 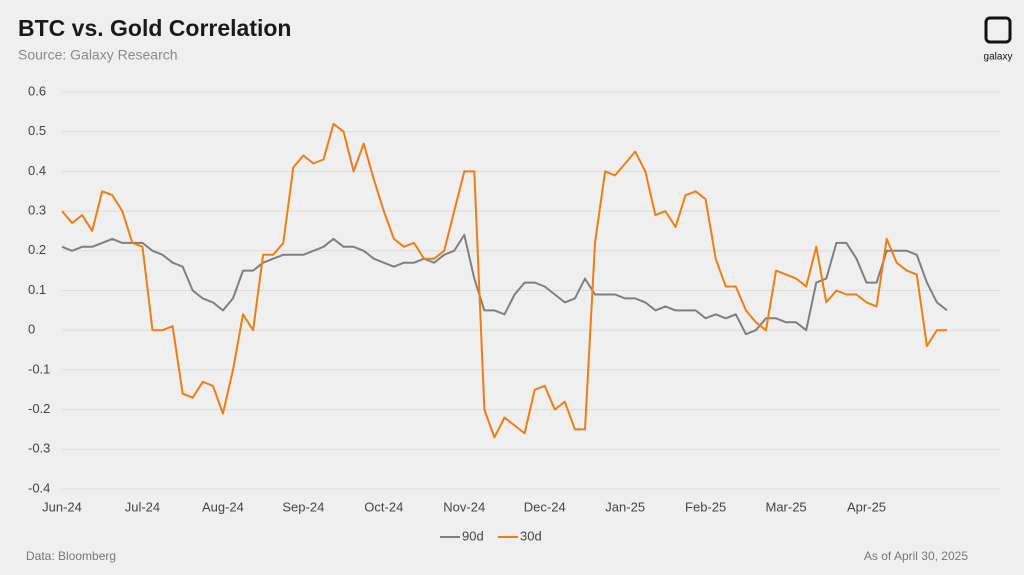 I want to click on chart-subtitle: Source: Galaxy Research, so click(x=98, y=55).